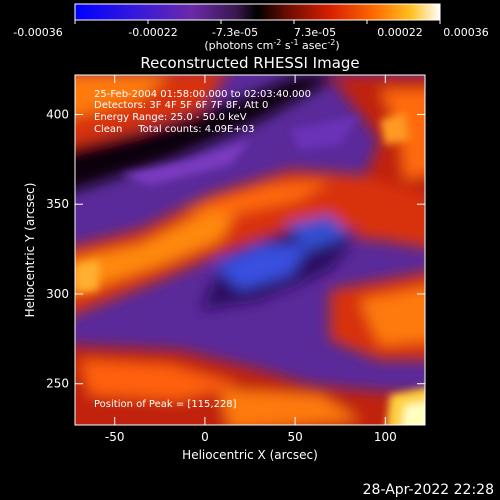 Image resolution: width=500 pixels, height=500 pixels. Describe the element at coordinates (315, 32) in the screenshot. I see `colorbar-tick-label: 7.3e-05` at that location.